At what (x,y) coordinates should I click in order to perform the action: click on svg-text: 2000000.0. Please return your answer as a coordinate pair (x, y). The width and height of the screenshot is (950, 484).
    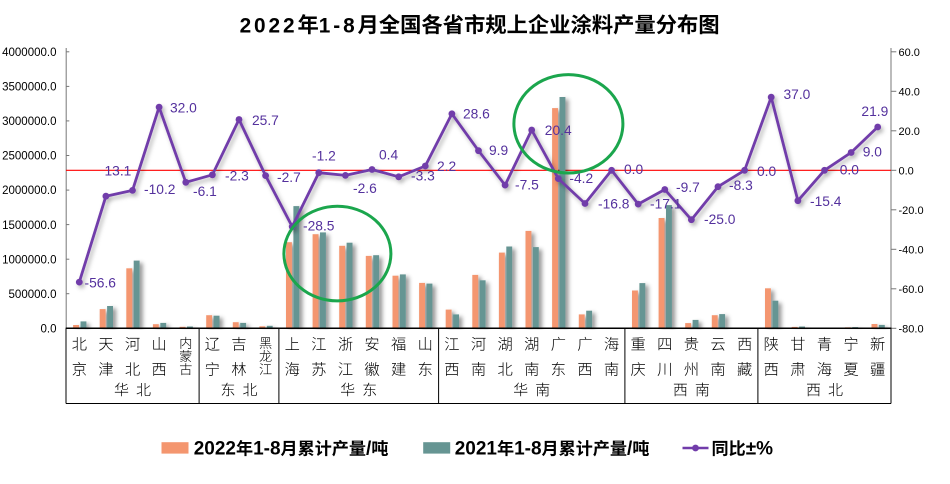
    Looking at the image, I should click on (29, 191).